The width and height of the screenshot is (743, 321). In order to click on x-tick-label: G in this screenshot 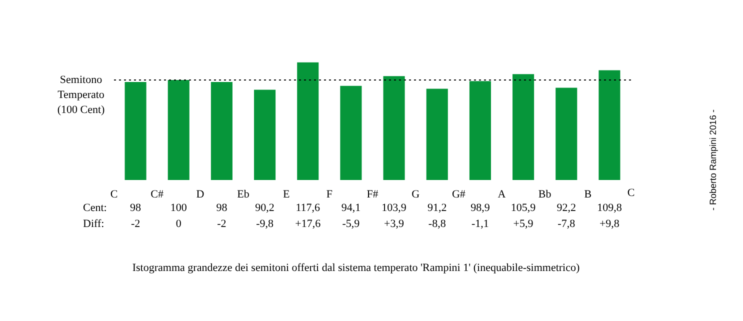, I will do `click(416, 194)`.